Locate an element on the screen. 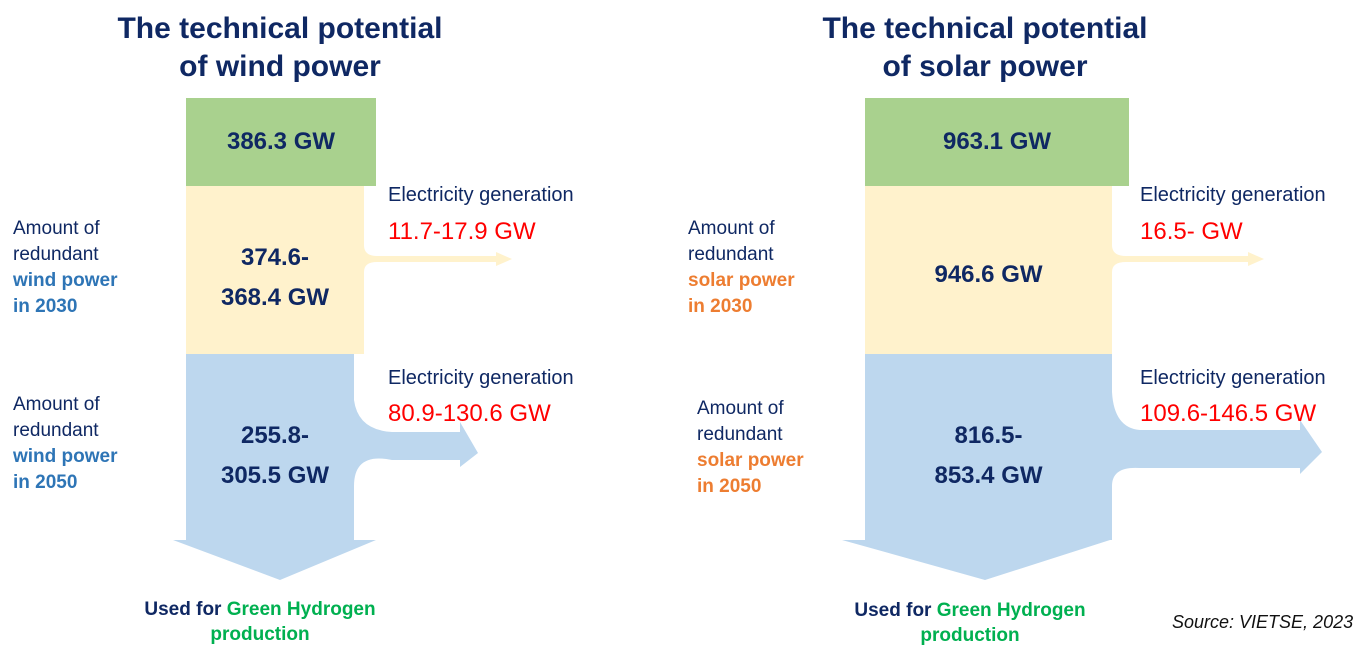  solar-title-line1: The technical potential is located at coordinates (985, 28).